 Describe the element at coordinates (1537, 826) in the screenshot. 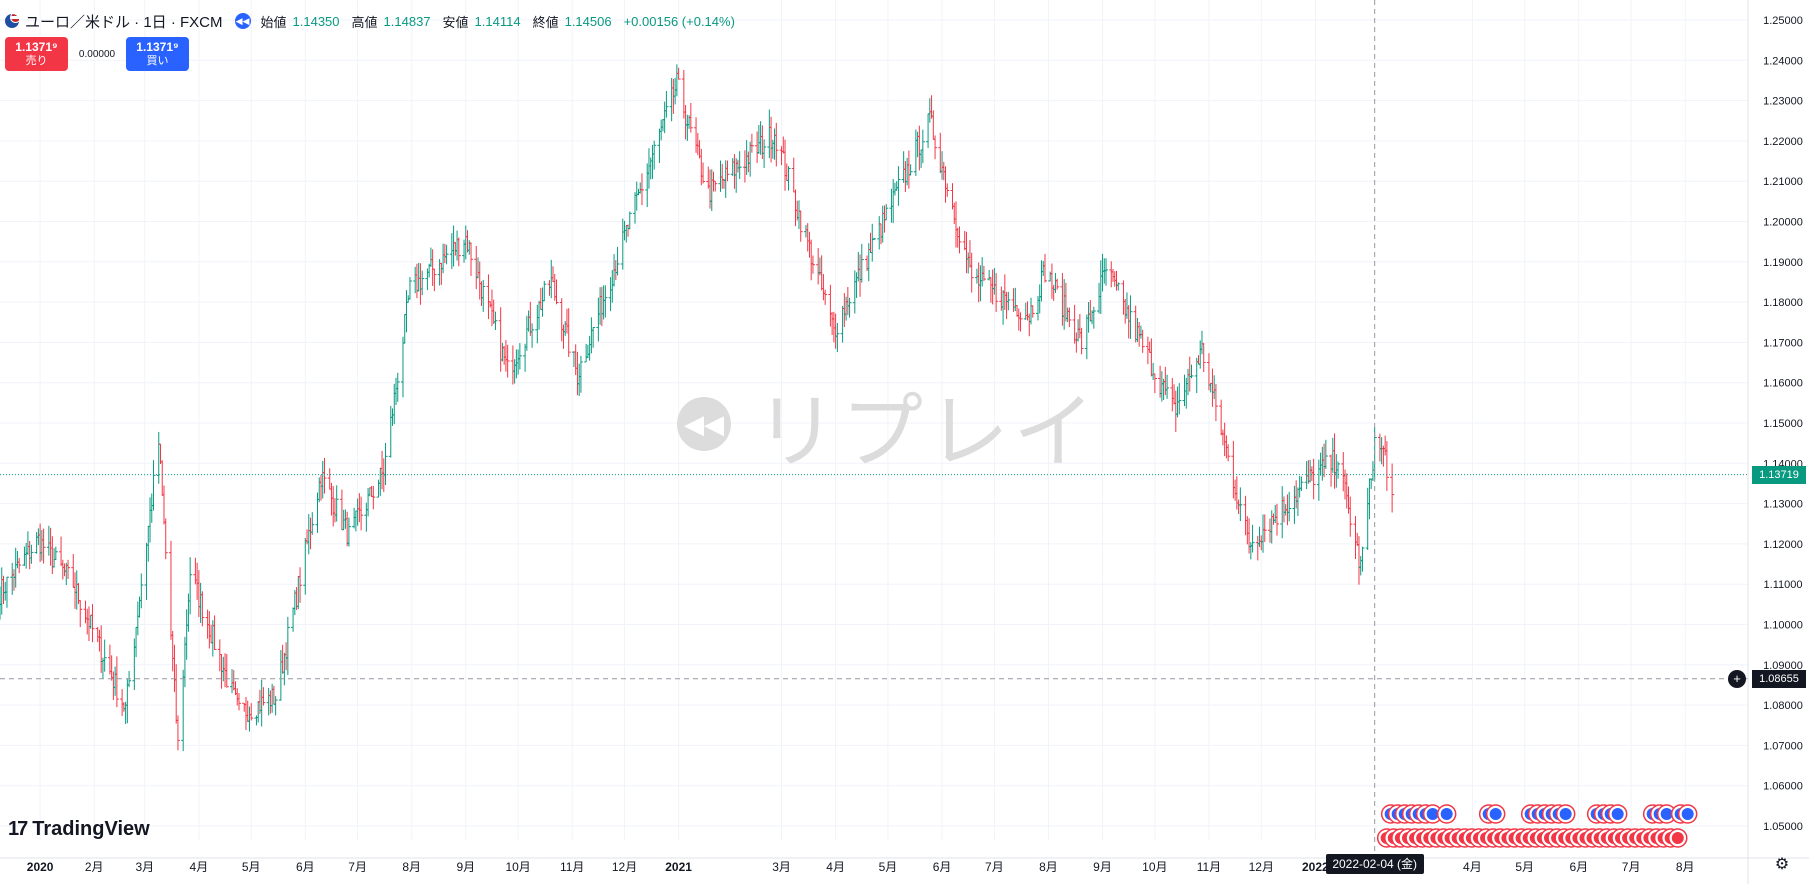

I see `economic-event-markers` at that location.